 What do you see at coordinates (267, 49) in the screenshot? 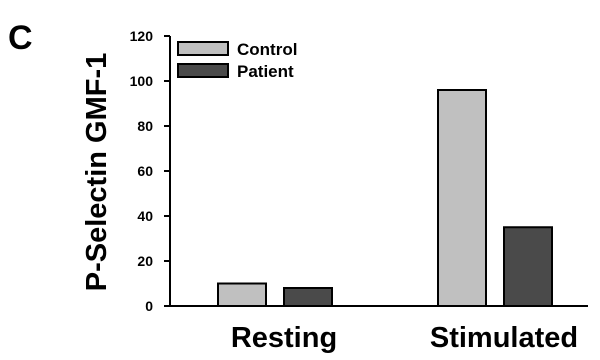
I see `legend-label-control: Control` at bounding box center [267, 49].